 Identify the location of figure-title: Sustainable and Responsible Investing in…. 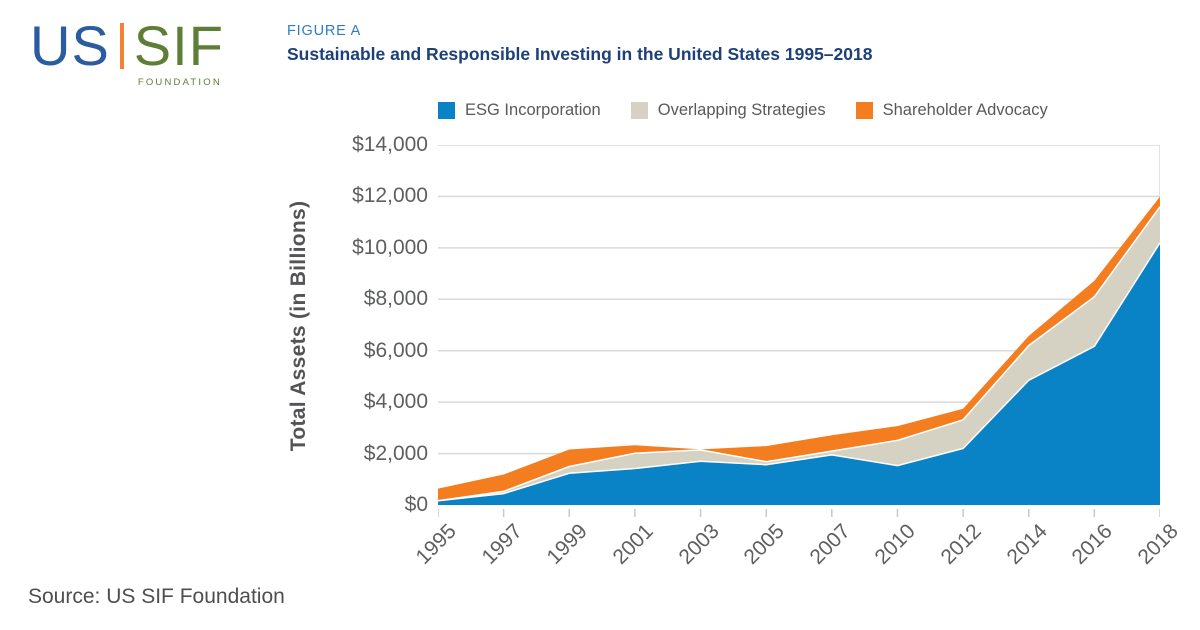
(580, 54).